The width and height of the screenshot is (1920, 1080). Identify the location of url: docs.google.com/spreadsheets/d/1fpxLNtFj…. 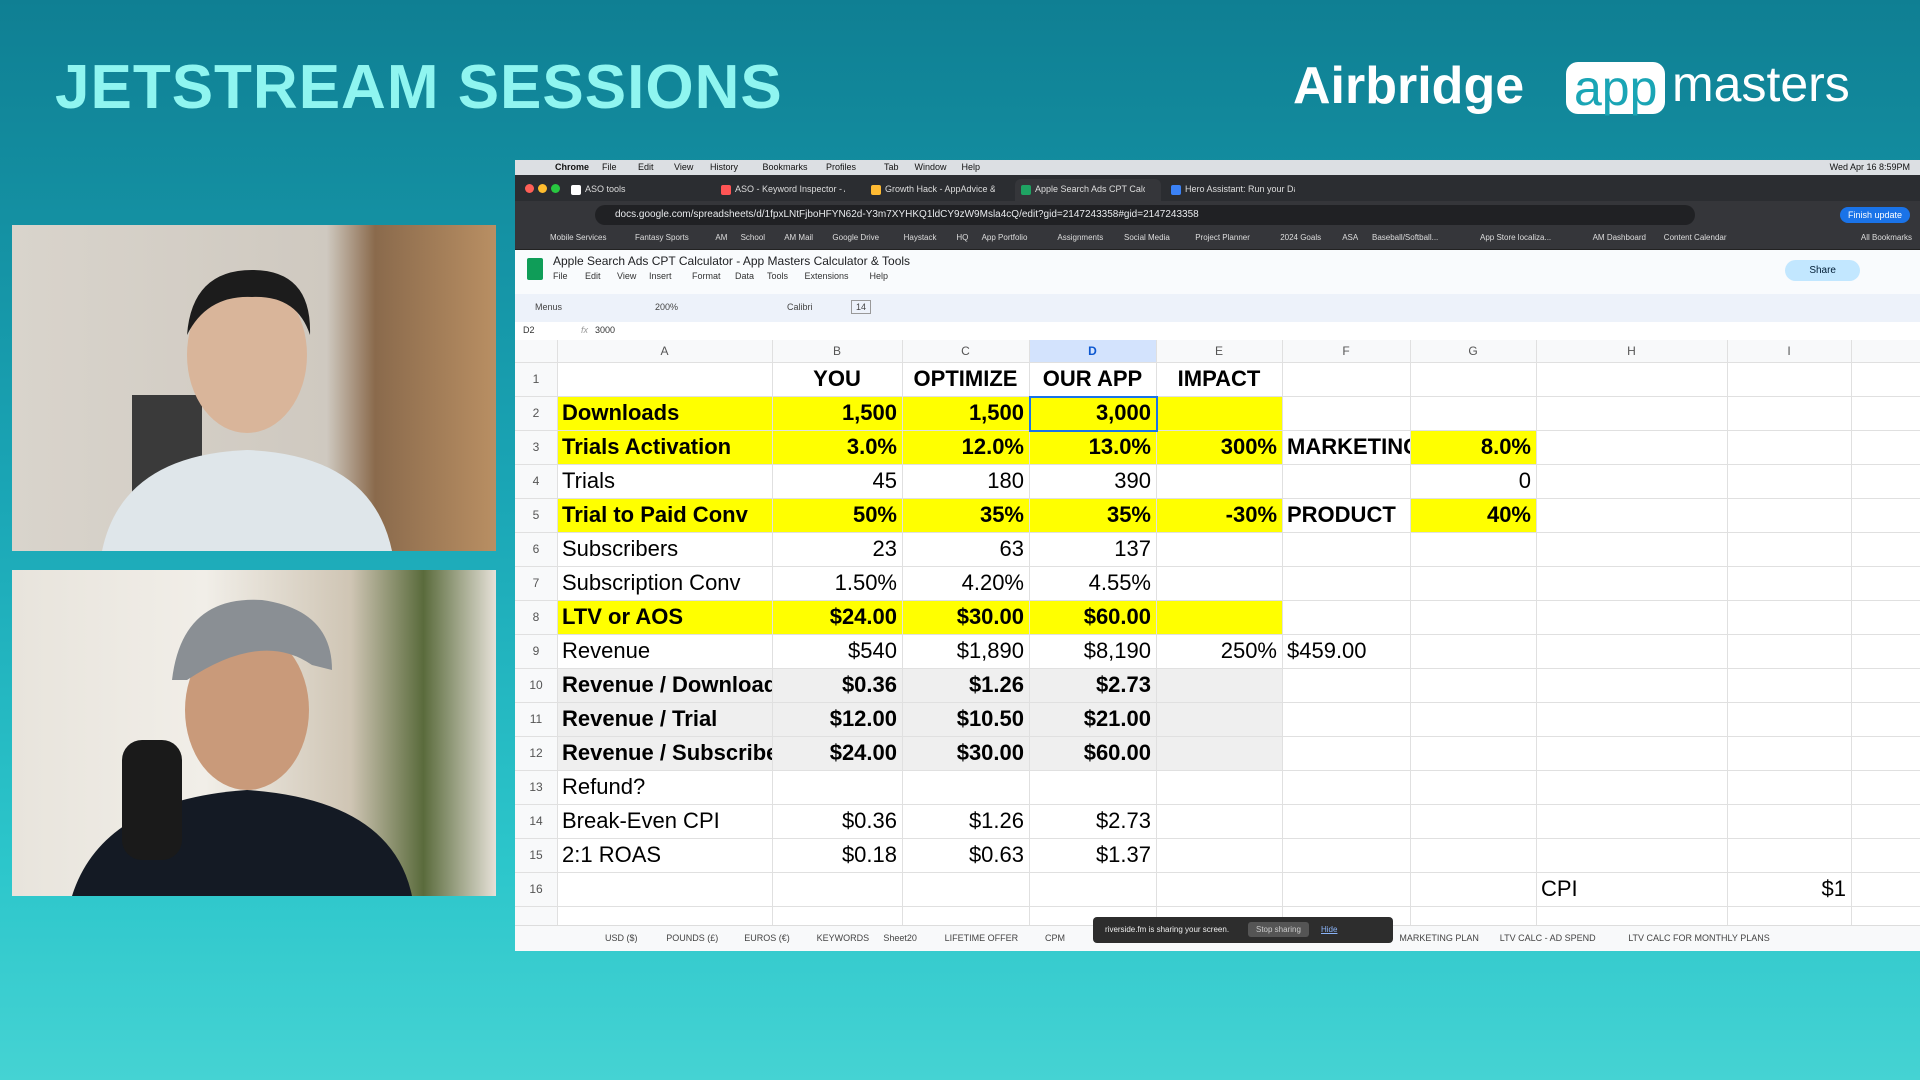
(907, 214).